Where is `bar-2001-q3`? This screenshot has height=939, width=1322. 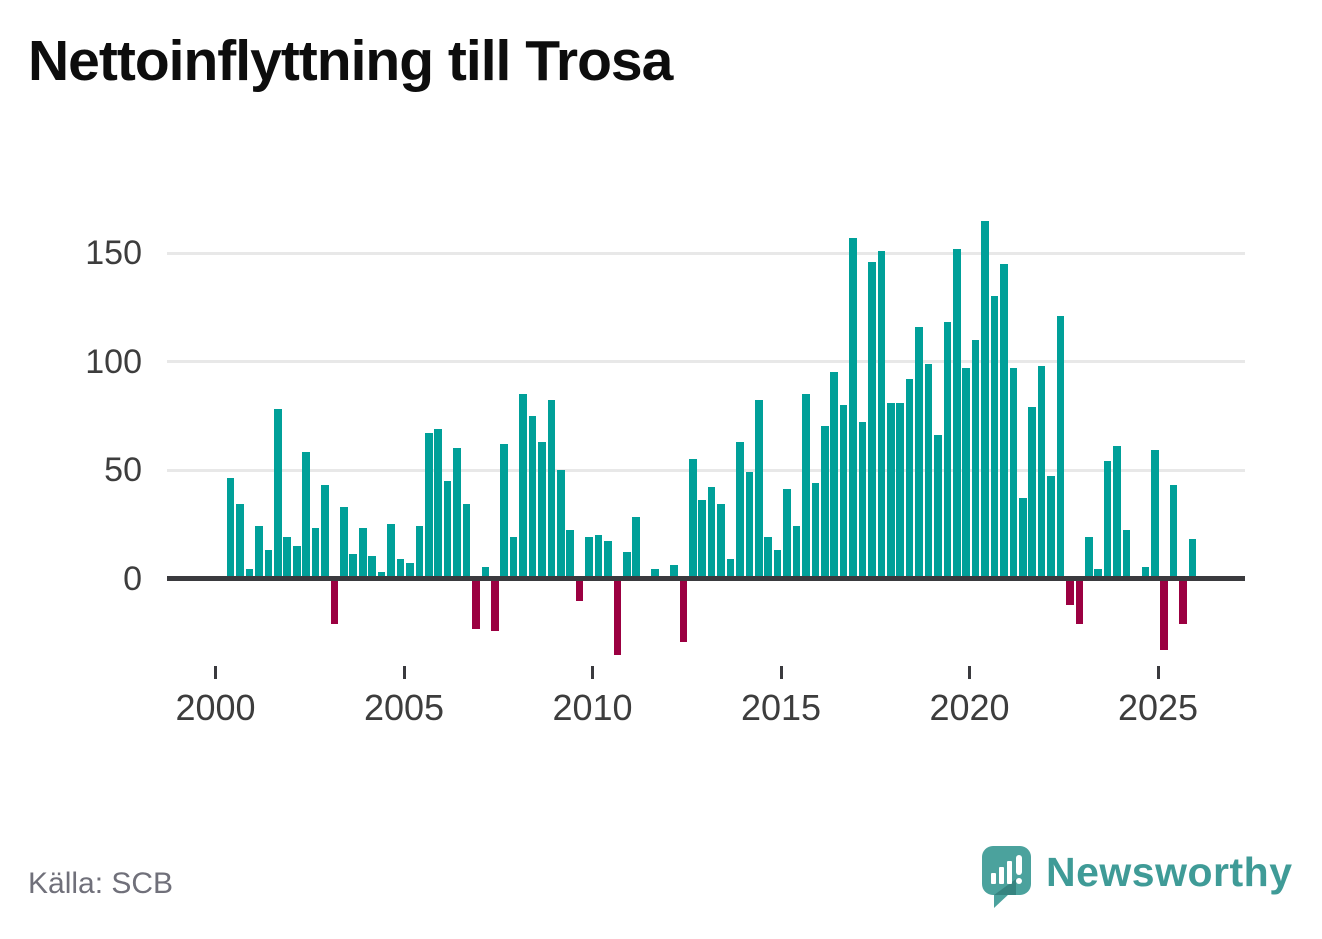
bar-2001-q3 is located at coordinates (287, 556).